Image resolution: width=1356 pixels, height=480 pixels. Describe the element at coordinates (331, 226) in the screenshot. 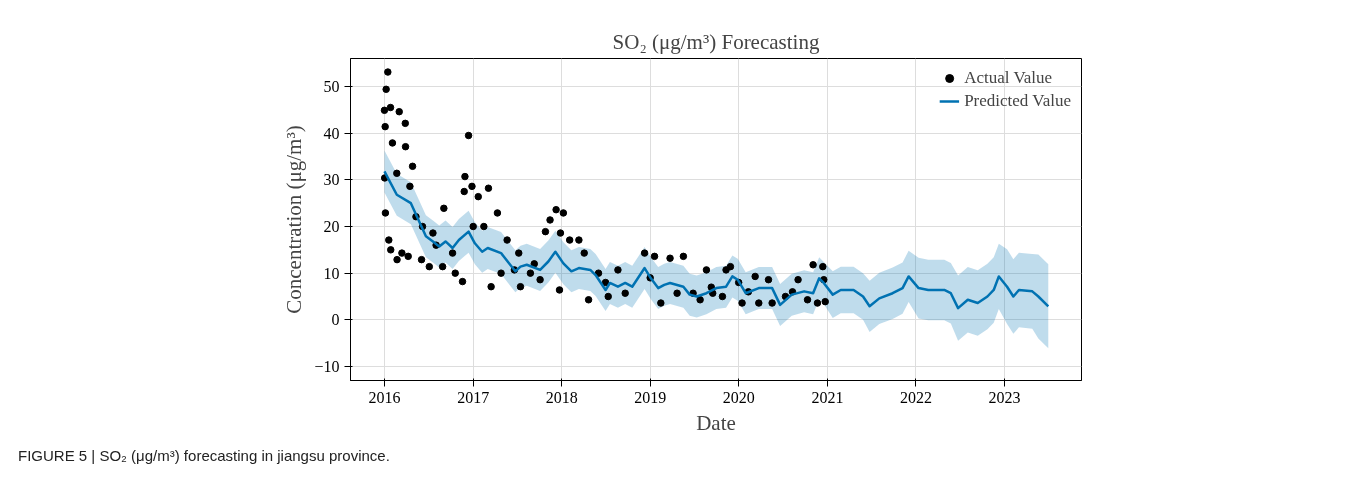

I see `y-tick-label: 20` at that location.